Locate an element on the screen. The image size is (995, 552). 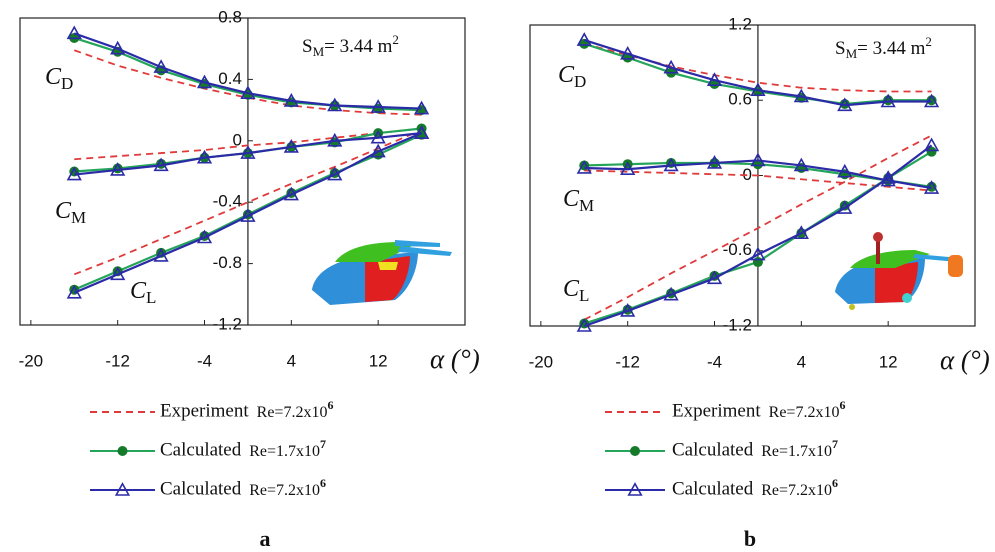
y-tick-label: -0.8 is located at coordinates (227, 262).